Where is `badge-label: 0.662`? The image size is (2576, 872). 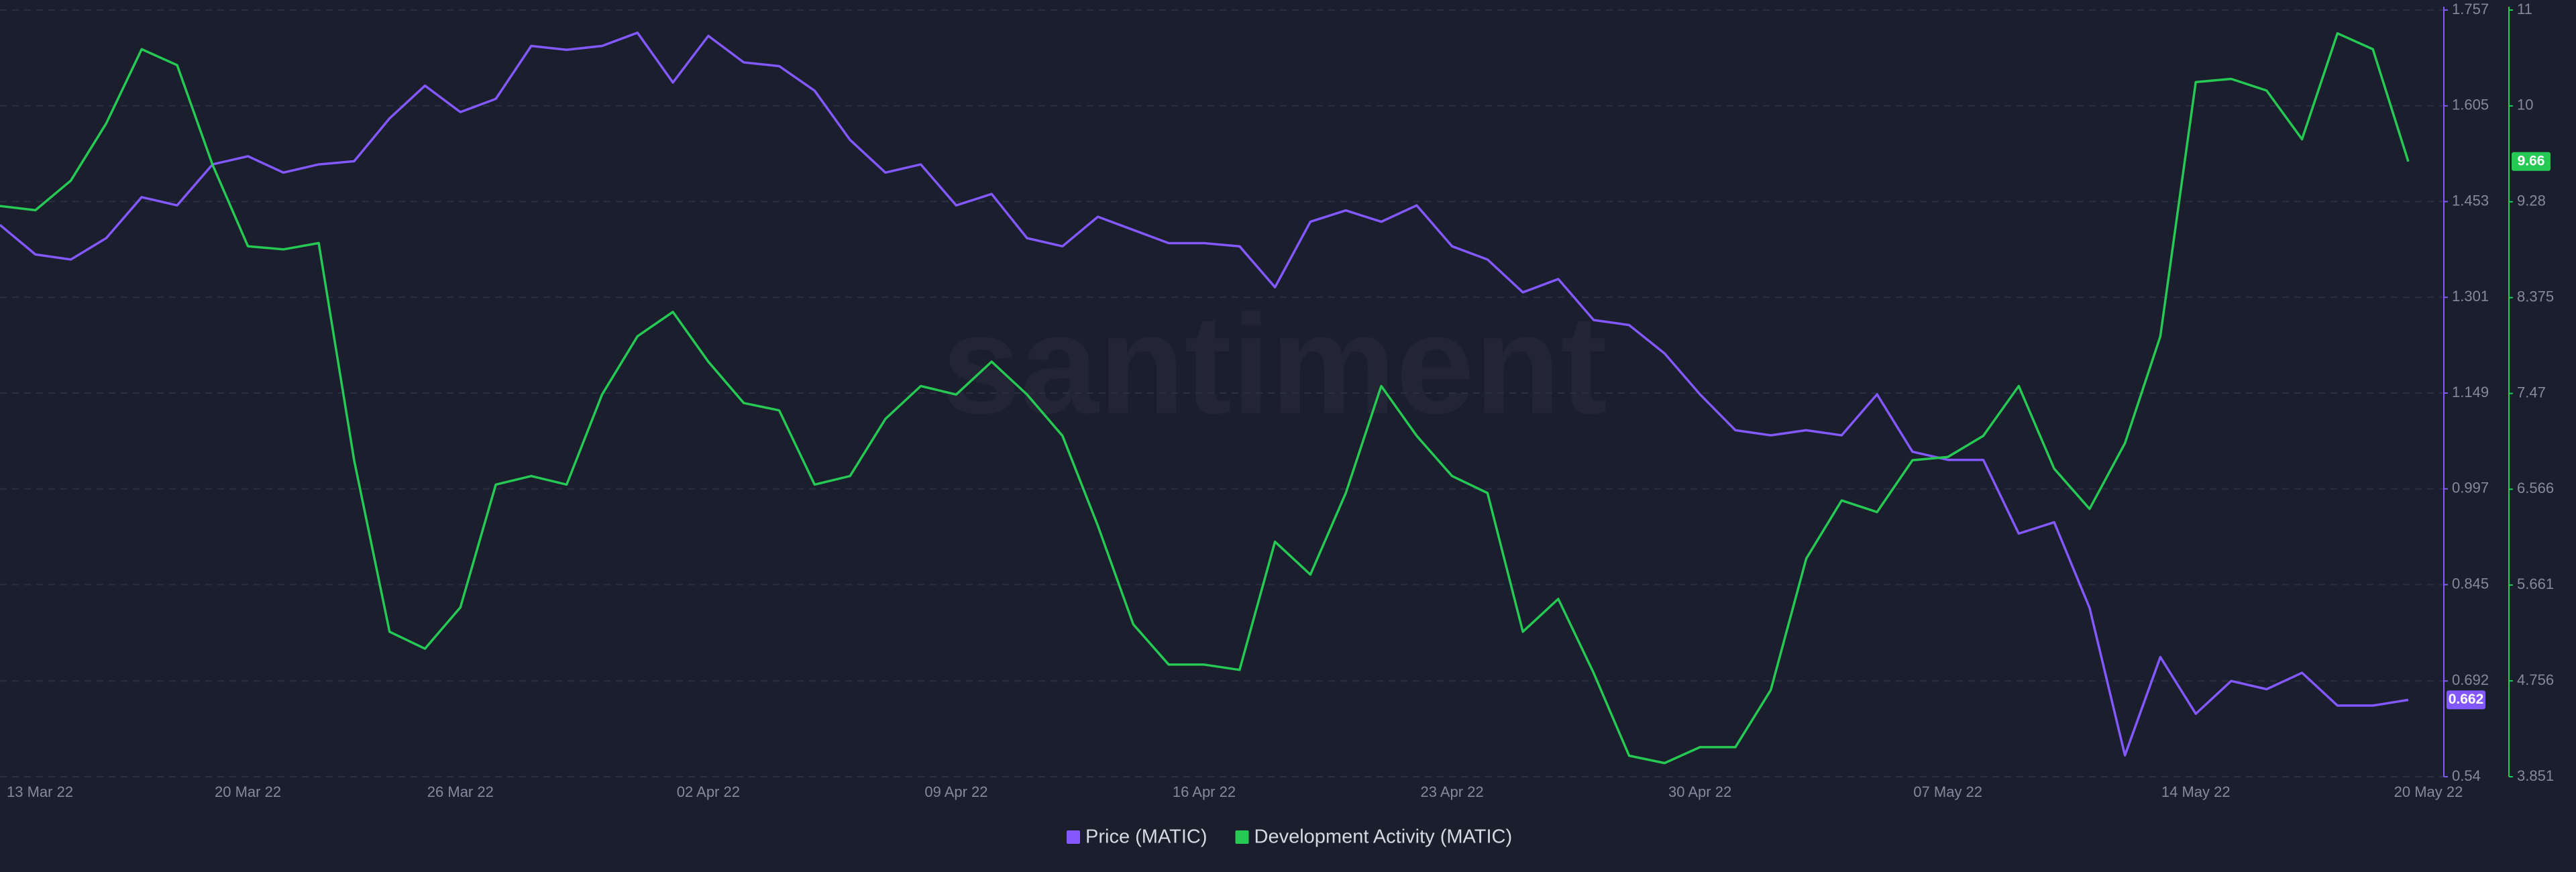 badge-label: 0.662 is located at coordinates (2466, 699).